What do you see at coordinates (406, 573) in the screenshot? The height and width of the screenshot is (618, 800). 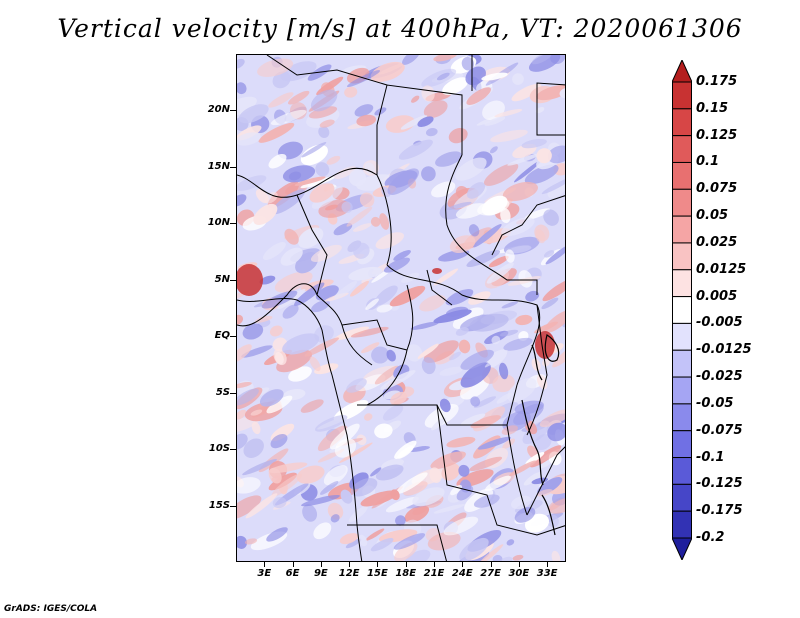 I see `lon-label: 18E` at bounding box center [406, 573].